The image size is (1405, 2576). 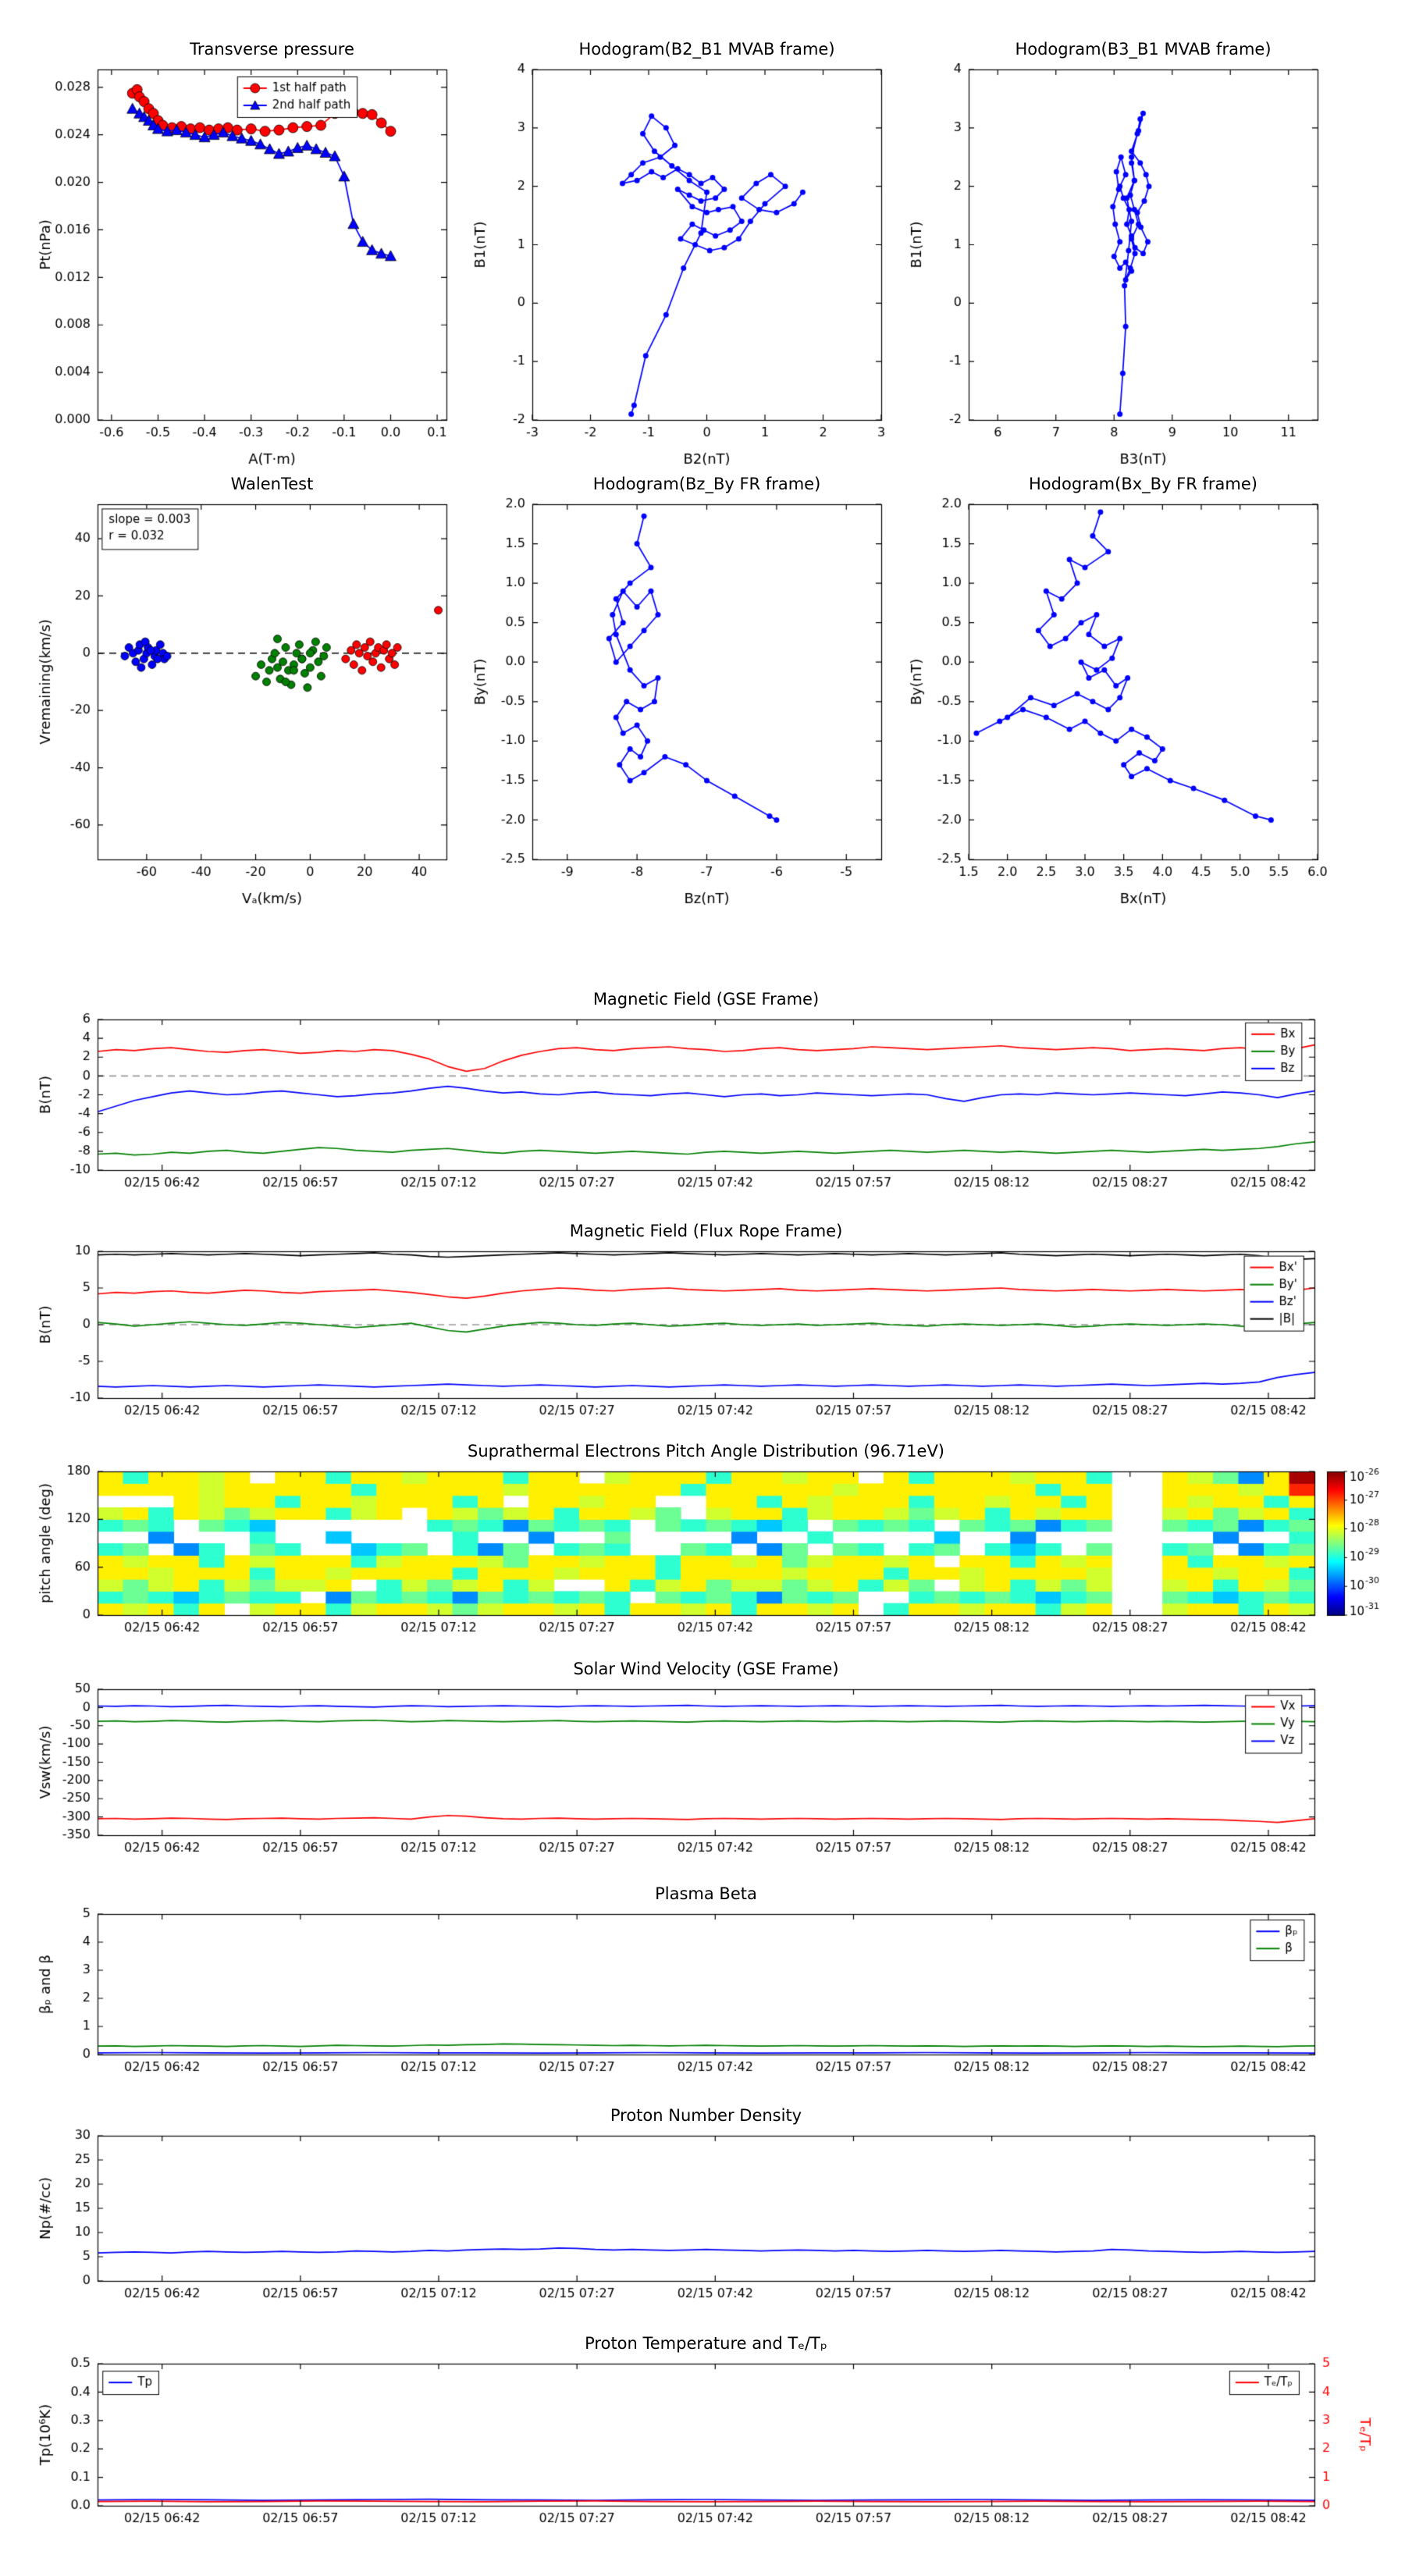 I want to click on hodogram-b3-b1-plot, so click(x=1114, y=255).